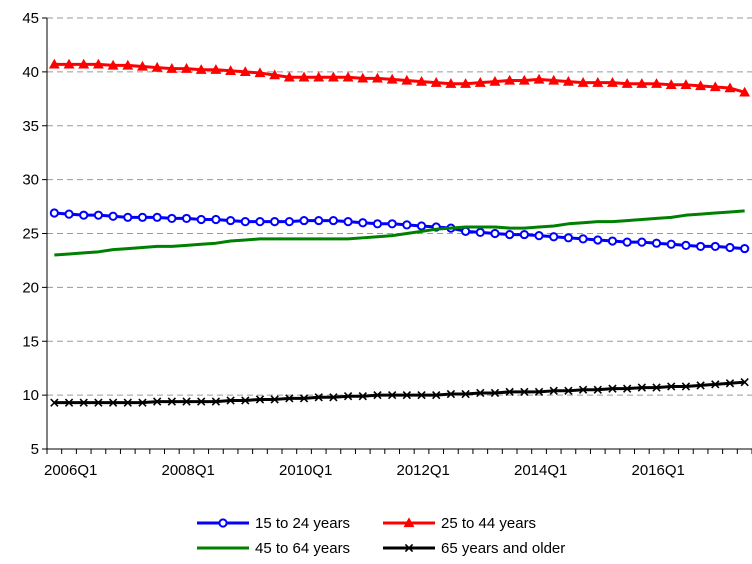  I want to click on x-tick-label: 2010Q1, so click(305, 470).